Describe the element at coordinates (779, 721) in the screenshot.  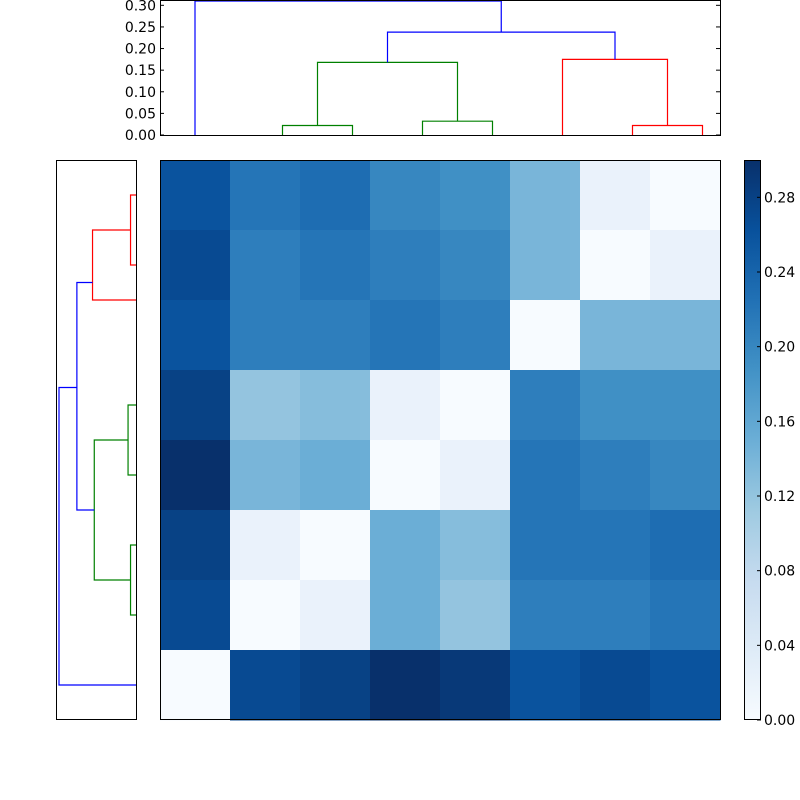
I see `colorbar-tick-label: 0.00` at that location.